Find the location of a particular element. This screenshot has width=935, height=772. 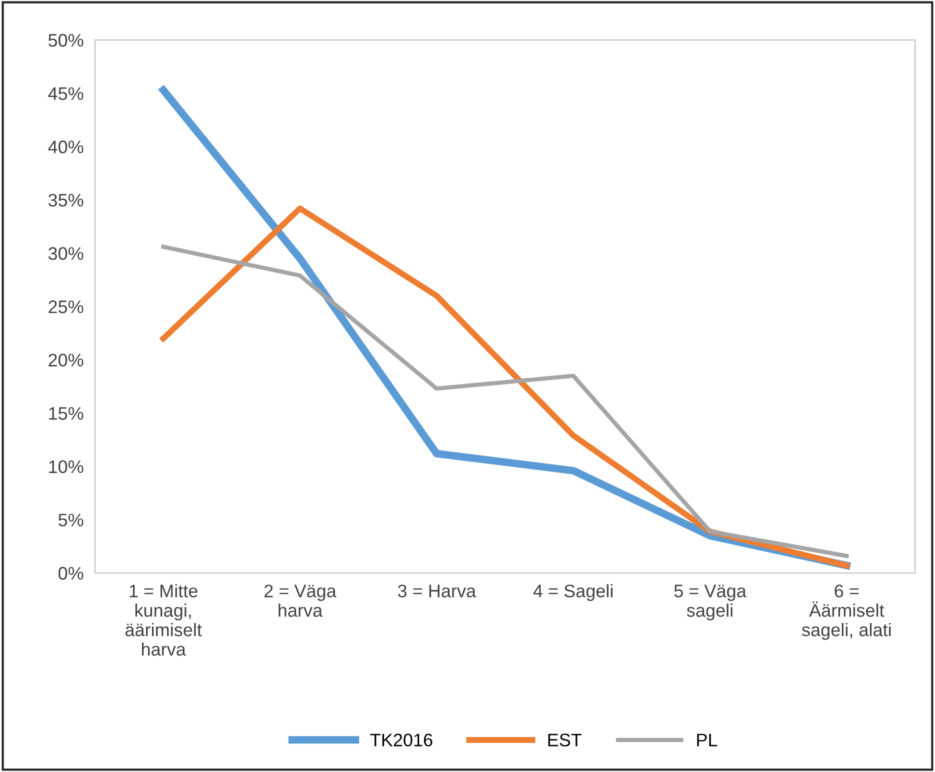

x-tick-label: 5 = Väga sageli is located at coordinates (710, 602).